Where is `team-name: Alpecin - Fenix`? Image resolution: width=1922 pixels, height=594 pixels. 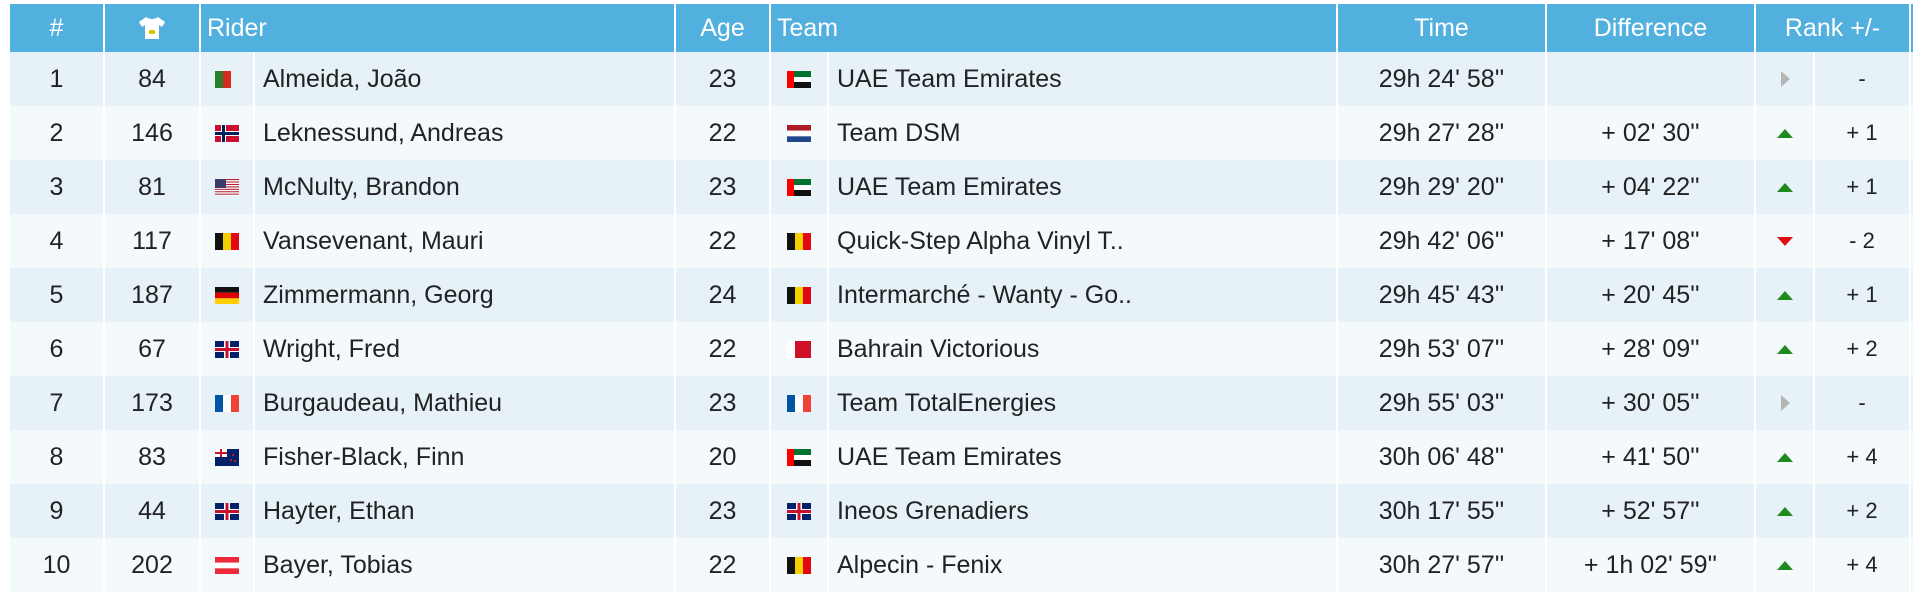
team-name: Alpecin - Fenix is located at coordinates (1083, 565).